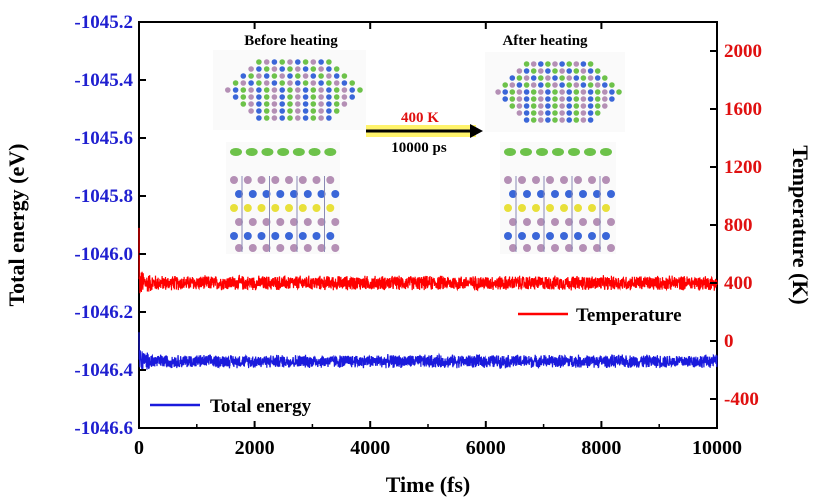 Image resolution: width=814 pixels, height=500 pixels. What do you see at coordinates (103, 196) in the screenshot?
I see `left-tick-label: -1045.8` at bounding box center [103, 196].